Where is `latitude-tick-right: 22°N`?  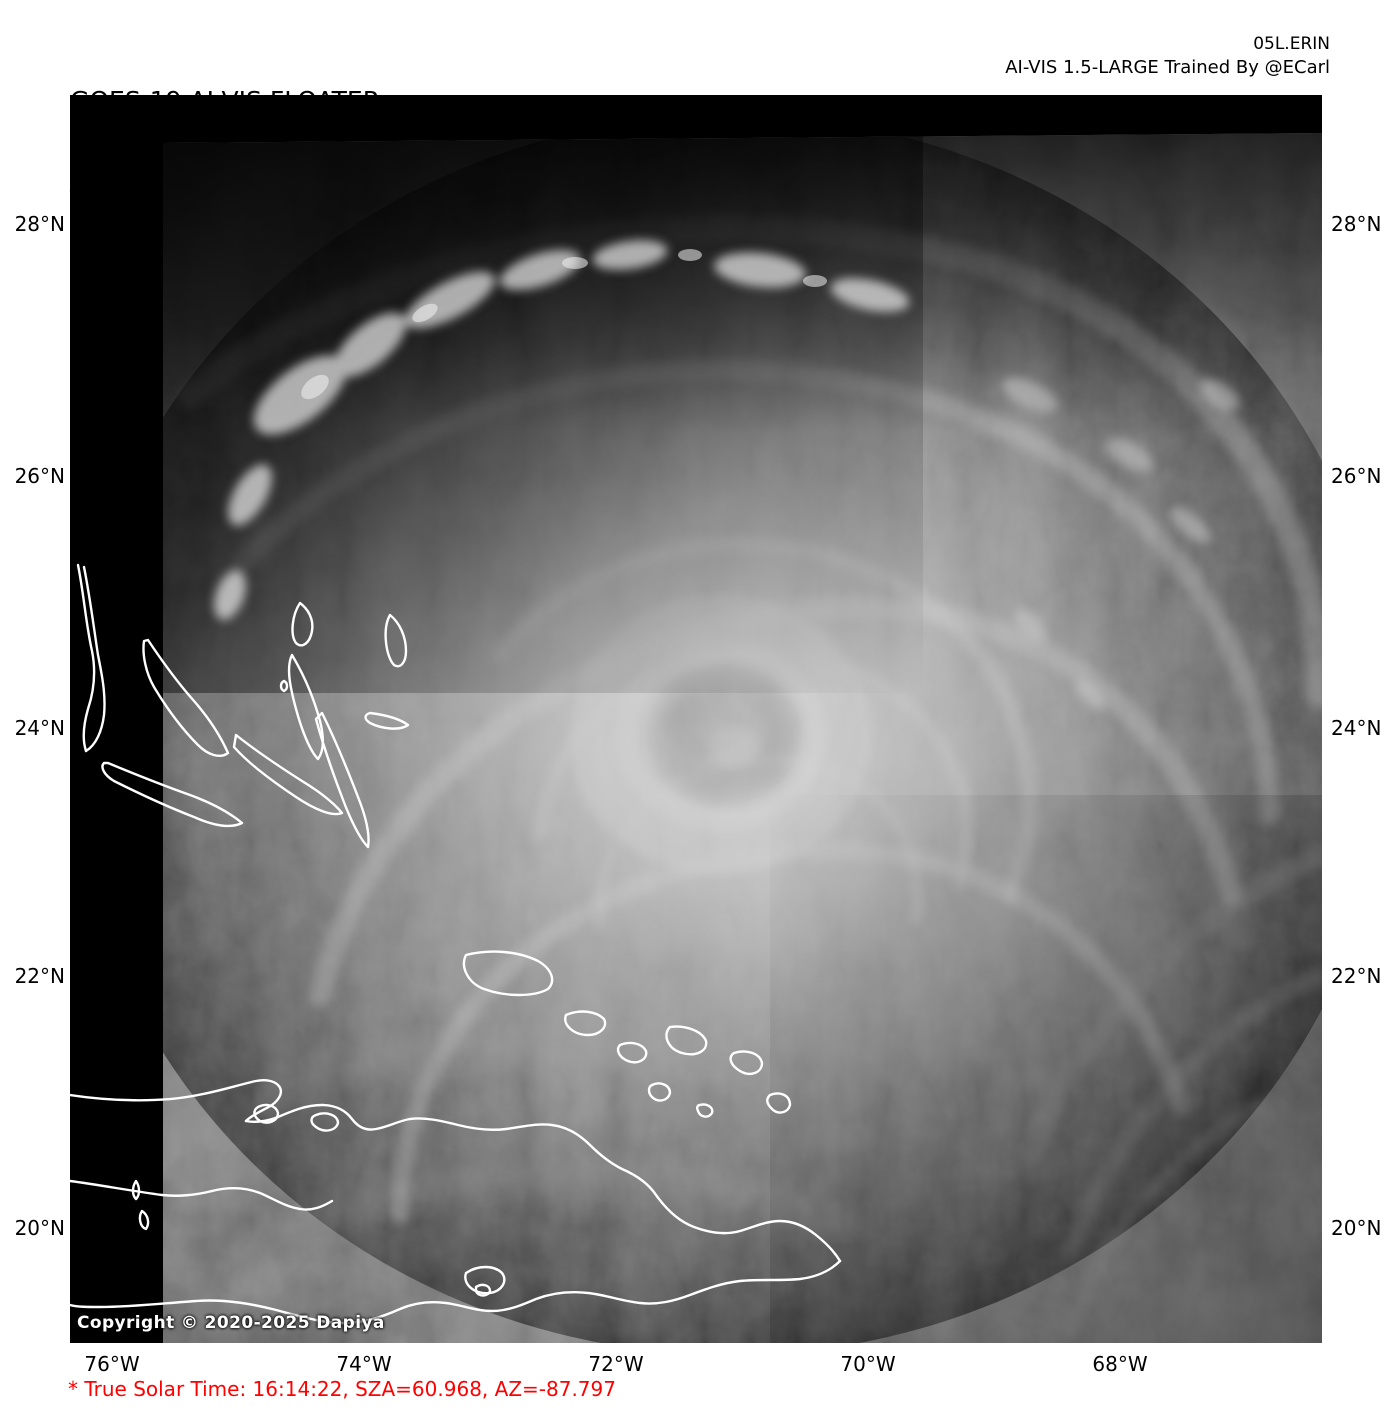
latitude-tick-right: 22°N is located at coordinates (1356, 976).